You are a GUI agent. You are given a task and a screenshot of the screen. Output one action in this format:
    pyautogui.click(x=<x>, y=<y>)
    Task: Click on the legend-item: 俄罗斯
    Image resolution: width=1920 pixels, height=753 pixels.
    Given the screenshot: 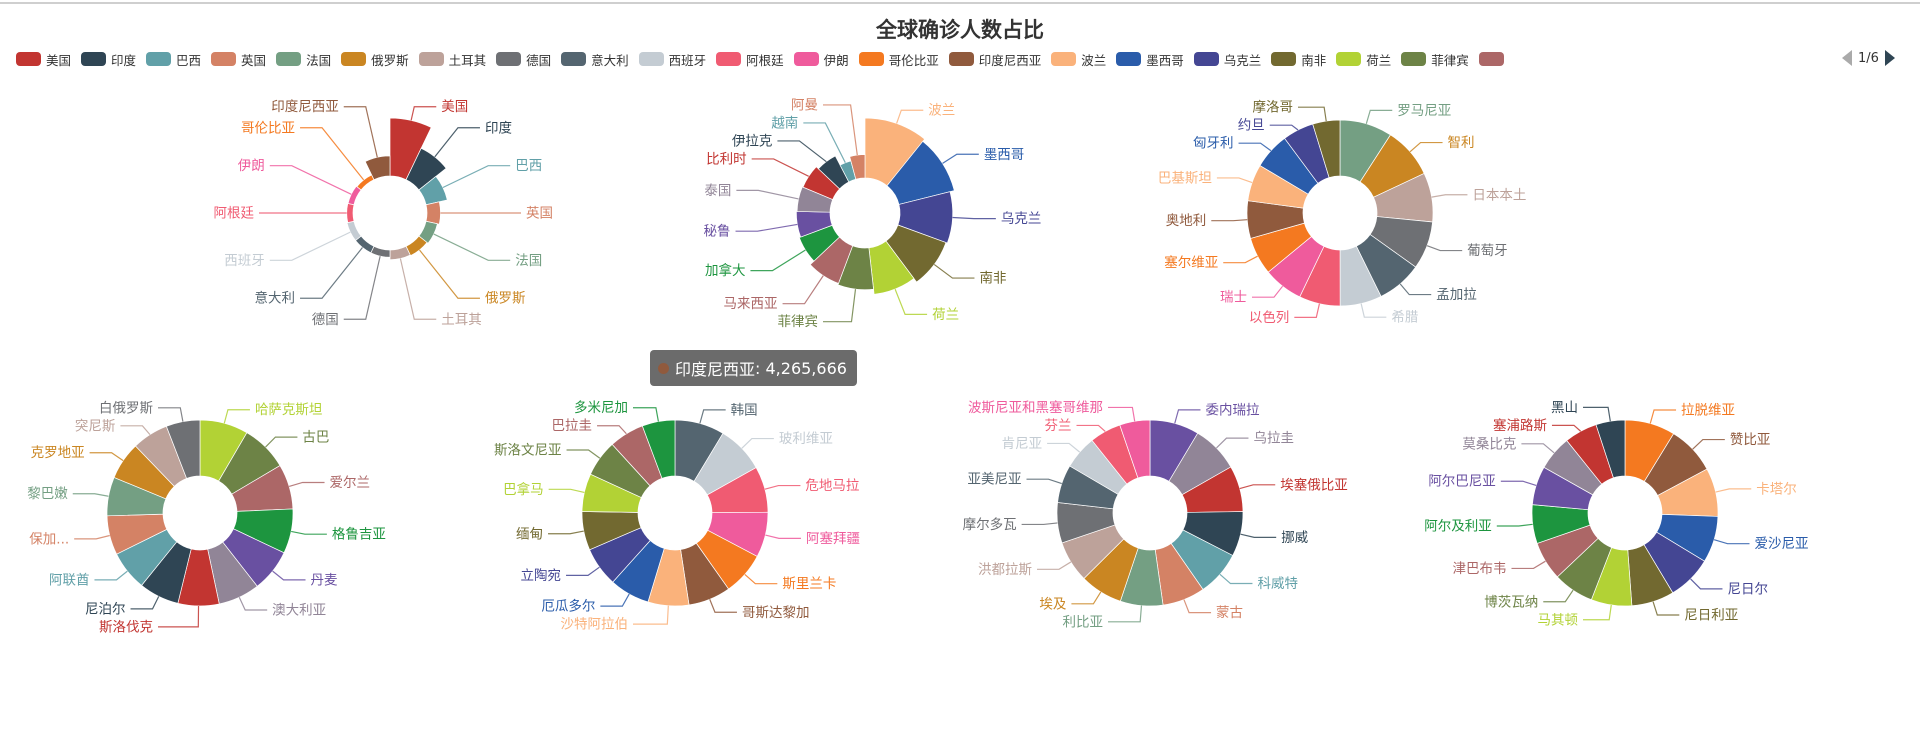 What is the action you would take?
    pyautogui.click(x=375, y=59)
    